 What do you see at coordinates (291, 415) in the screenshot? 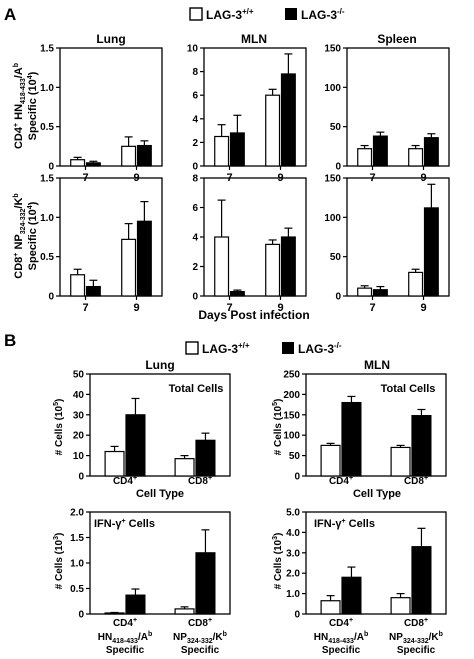
I see `chart-7-ytick-label-3: 150` at bounding box center [291, 415].